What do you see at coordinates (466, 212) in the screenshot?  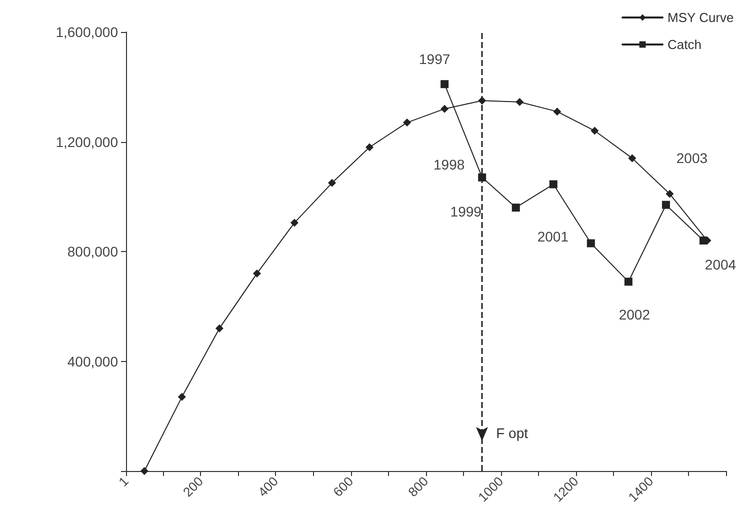 I see `annotation: 1999` at bounding box center [466, 212].